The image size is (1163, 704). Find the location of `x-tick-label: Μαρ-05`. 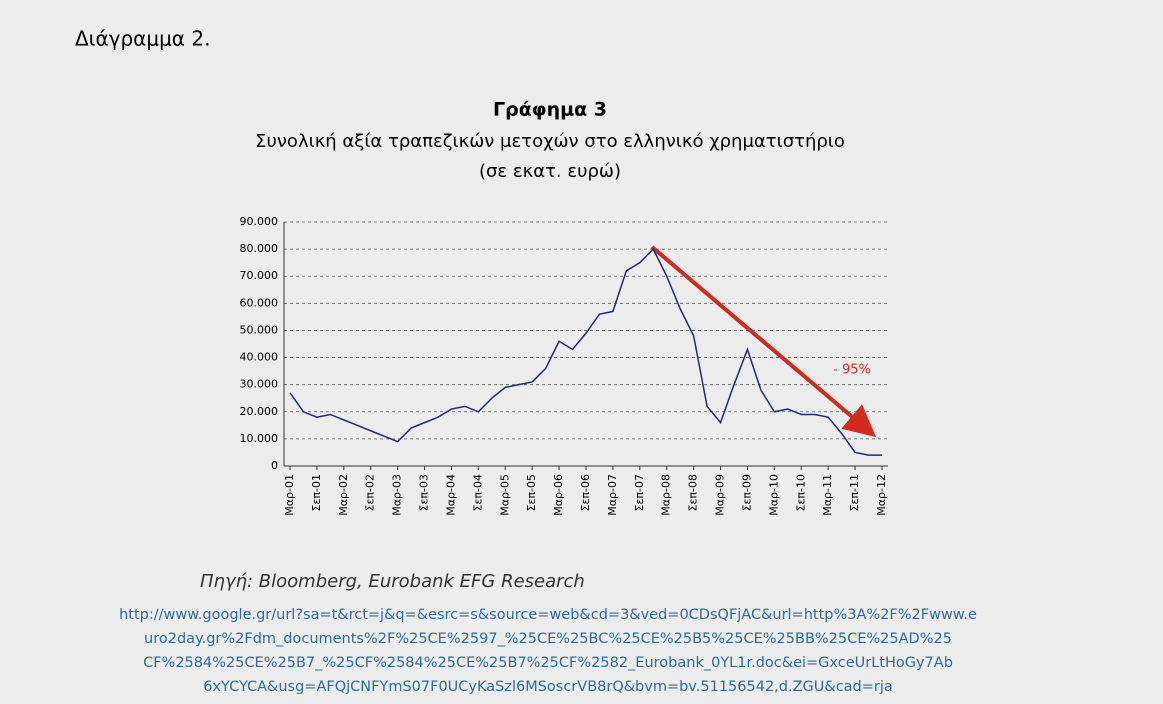

x-tick-label: Μαρ-05 is located at coordinates (504, 495).